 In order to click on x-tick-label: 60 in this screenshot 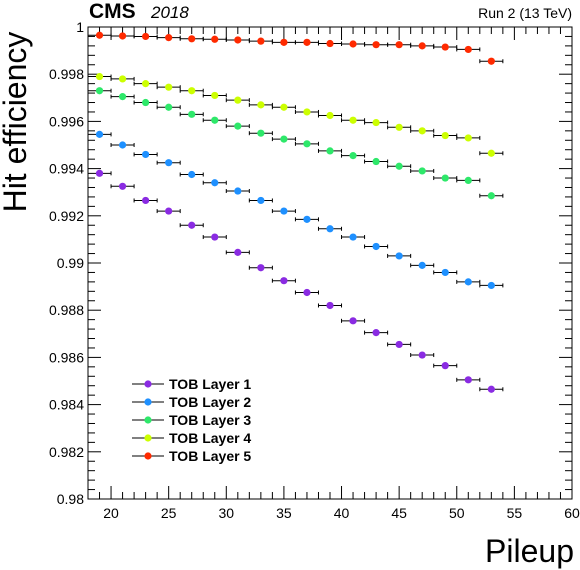, I will do `click(572, 513)`.